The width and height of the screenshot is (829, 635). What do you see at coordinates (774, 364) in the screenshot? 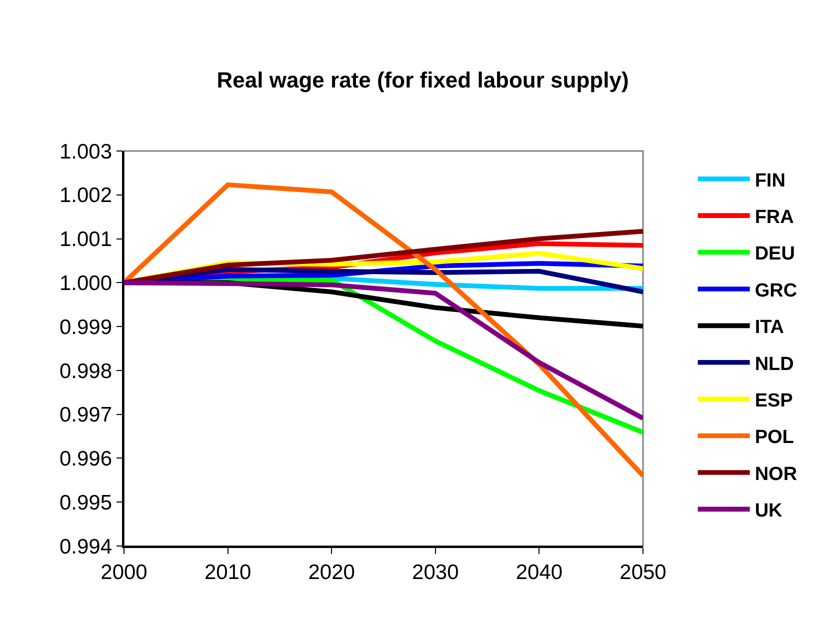
I see `legend-label: NLD` at bounding box center [774, 364].